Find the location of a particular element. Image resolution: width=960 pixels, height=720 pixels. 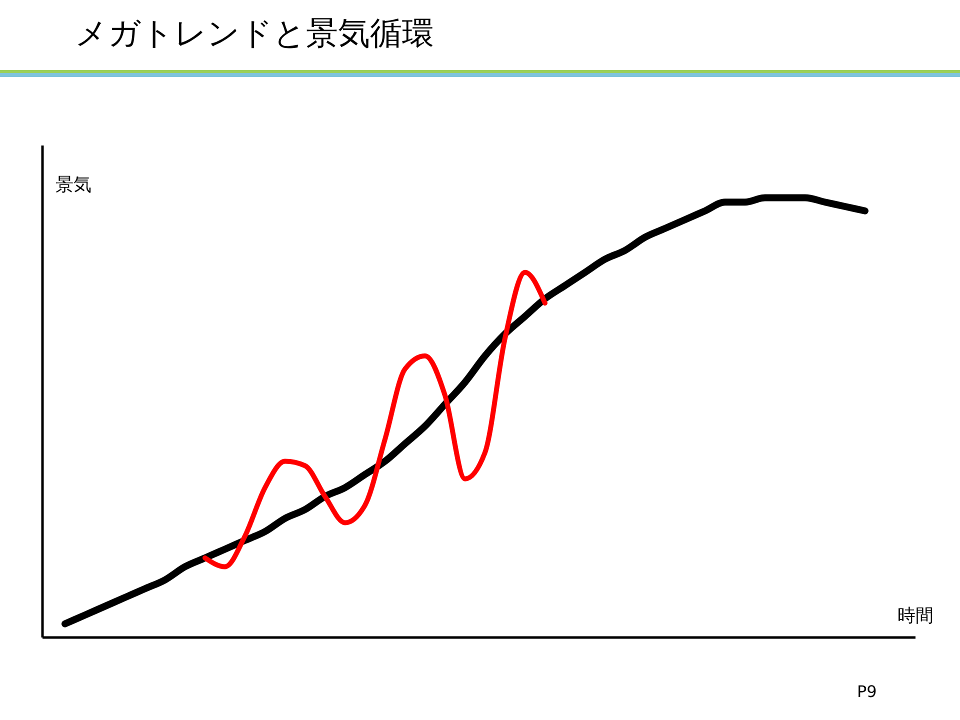

x-axis-title: 時間 is located at coordinates (916, 616).